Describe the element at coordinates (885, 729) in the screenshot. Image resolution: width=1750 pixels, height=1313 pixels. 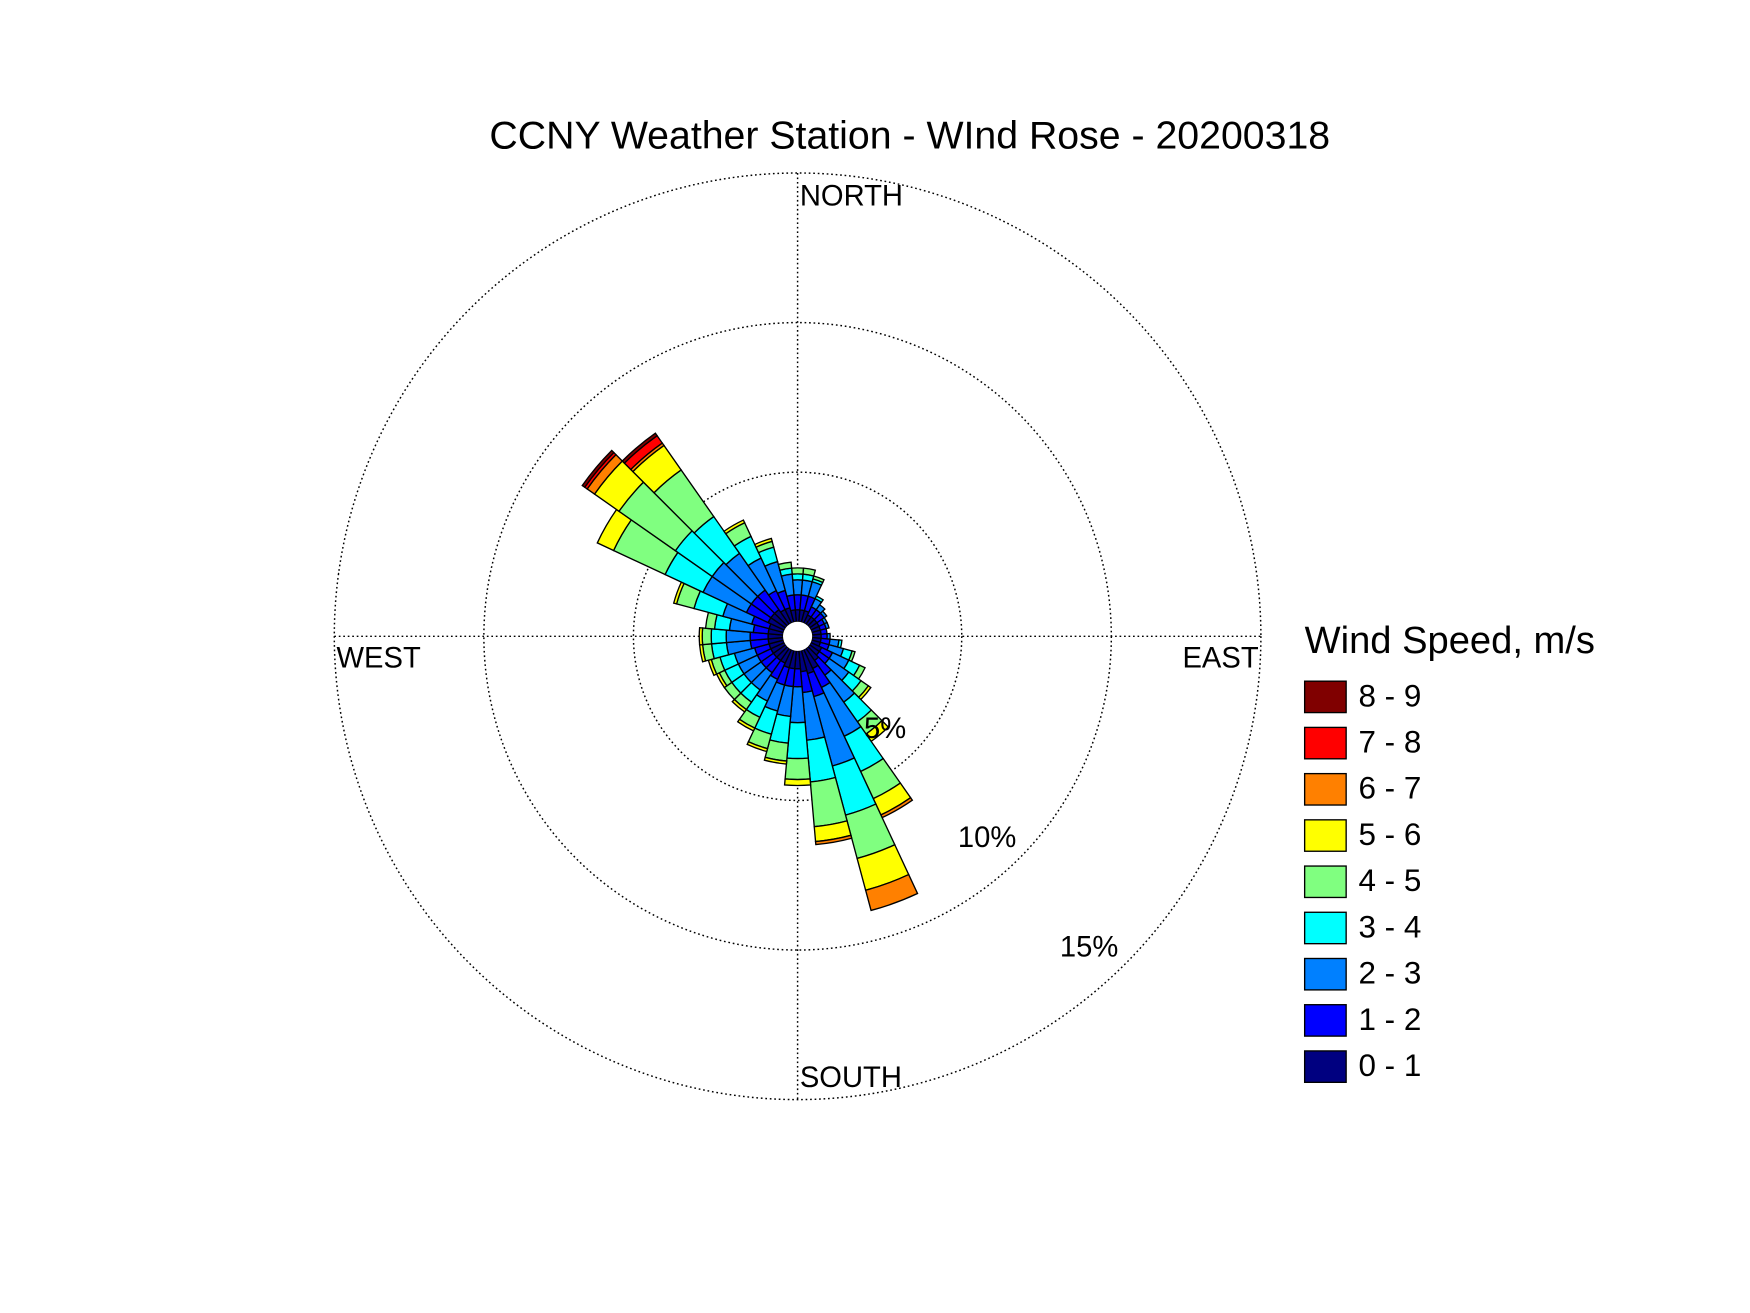
I see `r-tick-label: 5%` at that location.